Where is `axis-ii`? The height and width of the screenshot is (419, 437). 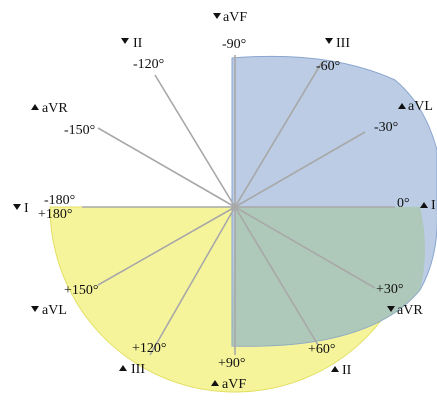 axis-ii is located at coordinates (195, 141).